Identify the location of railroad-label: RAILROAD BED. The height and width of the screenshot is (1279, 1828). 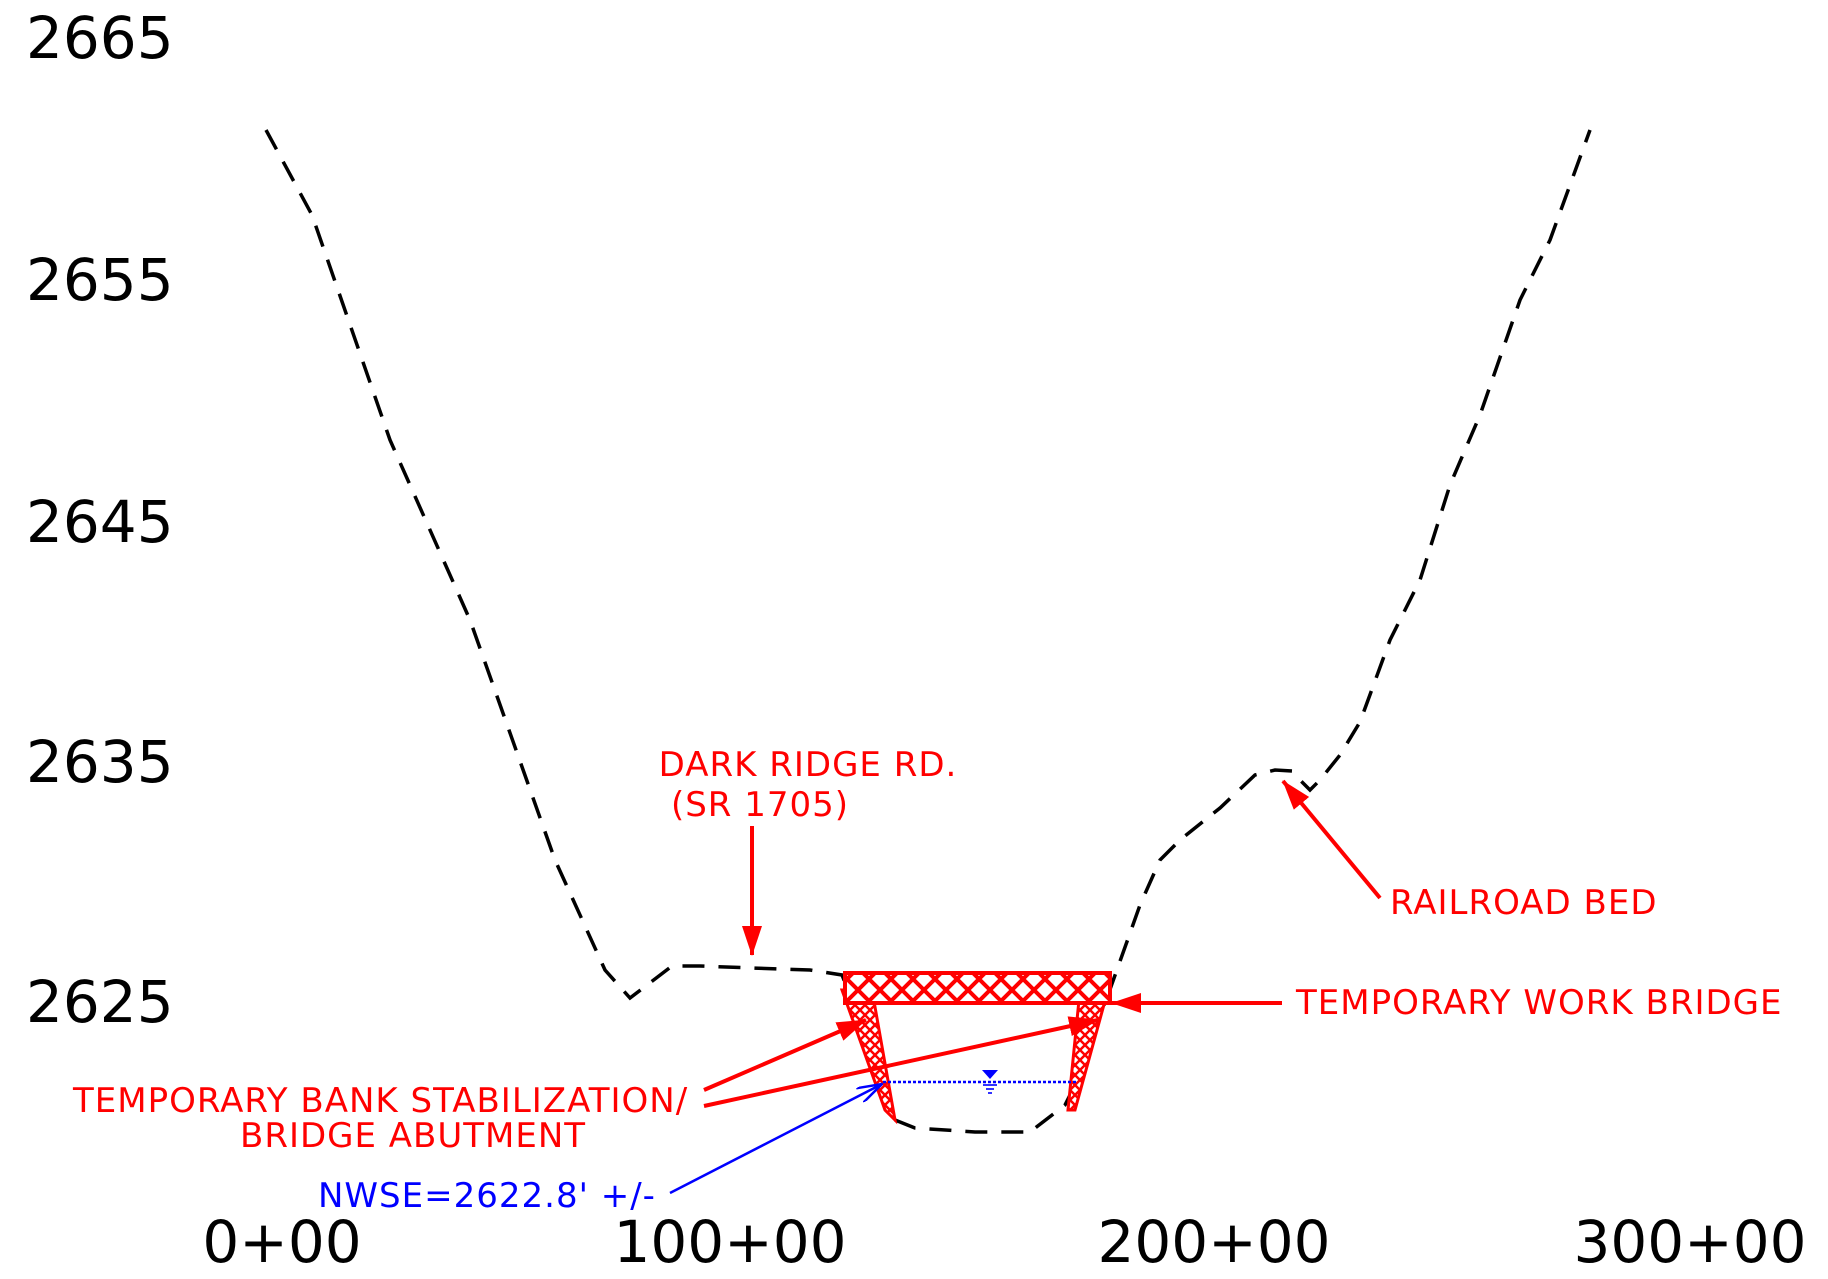
(1524, 903).